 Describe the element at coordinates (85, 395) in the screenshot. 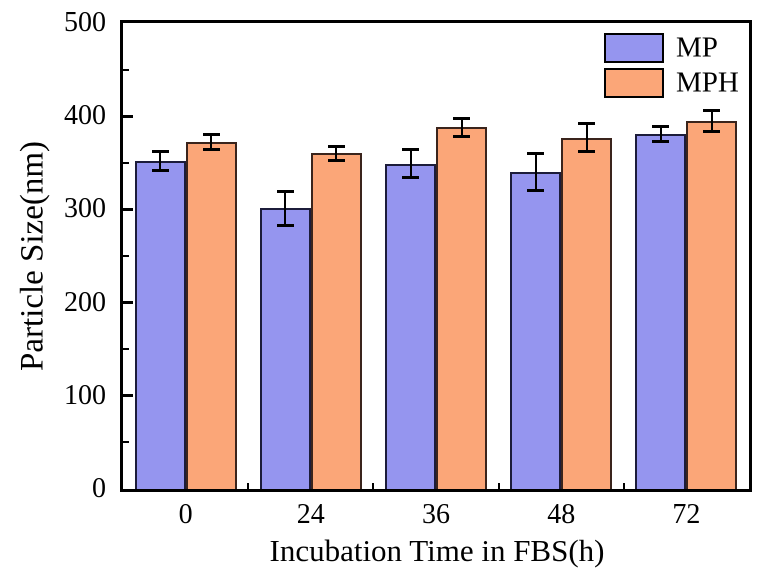

I see `y-axis-tick-label: 100` at that location.